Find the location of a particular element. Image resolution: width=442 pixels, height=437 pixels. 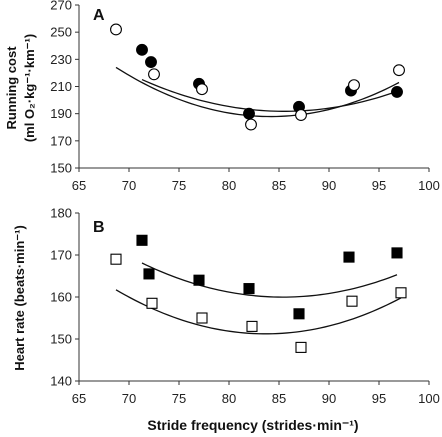

panel-a-y-axis-label-line1: Running cost is located at coordinates (11, 88).